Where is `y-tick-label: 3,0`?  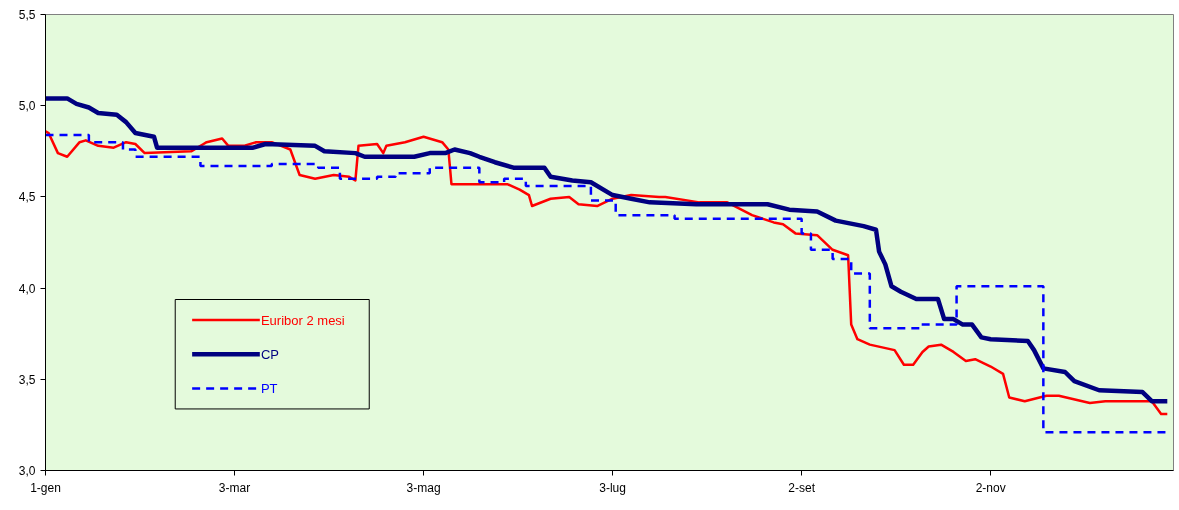
y-tick-label: 3,0 is located at coordinates (27, 471).